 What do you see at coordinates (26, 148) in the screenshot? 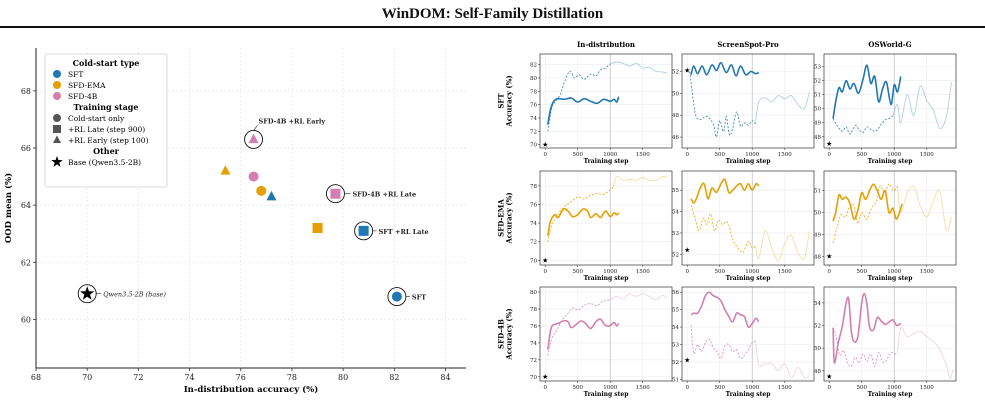
I see `scatter-ytick-label: 66` at bounding box center [26, 148].